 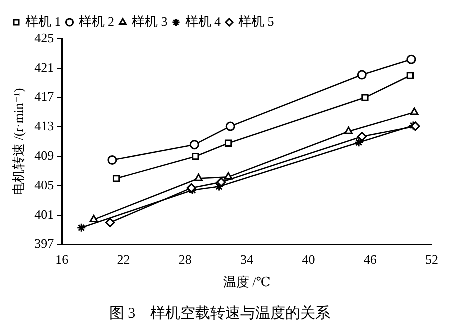 What do you see at coordinates (44, 156) in the screenshot?
I see `y-tick-label: 409` at bounding box center [44, 156].